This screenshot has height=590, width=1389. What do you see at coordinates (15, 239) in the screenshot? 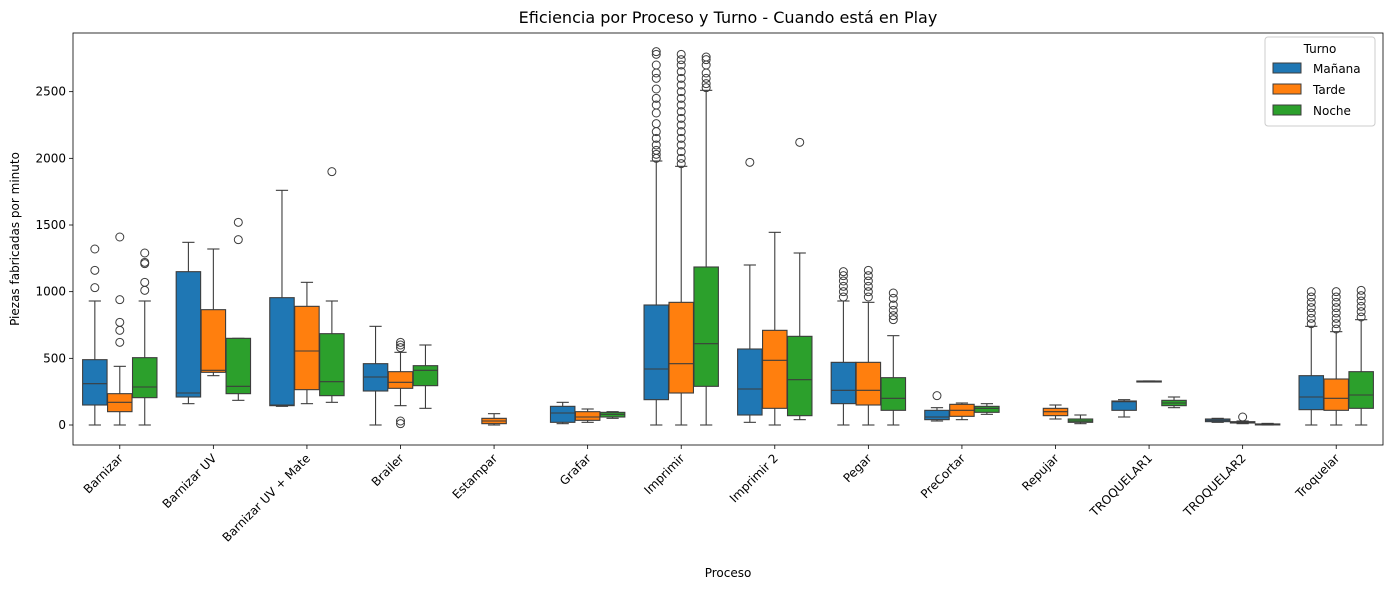
I see `y-axis-label: Piezas fabricadas por minuto` at bounding box center [15, 239].